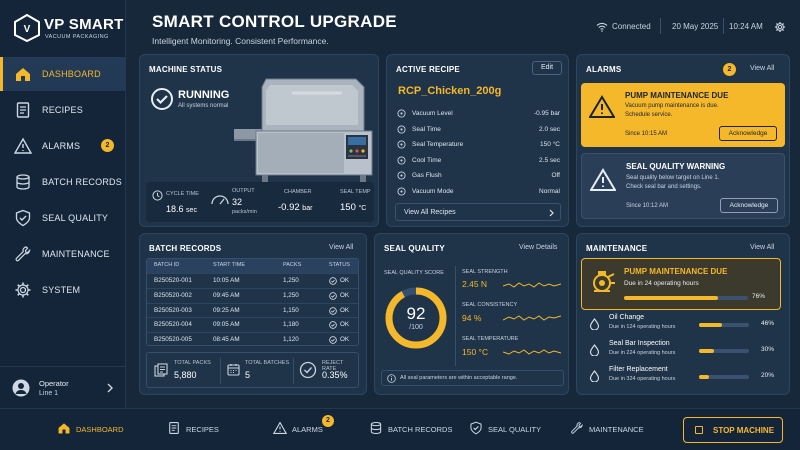 The height and width of the screenshot is (450, 800). I want to click on maintenance-pct: 46%, so click(768, 323).